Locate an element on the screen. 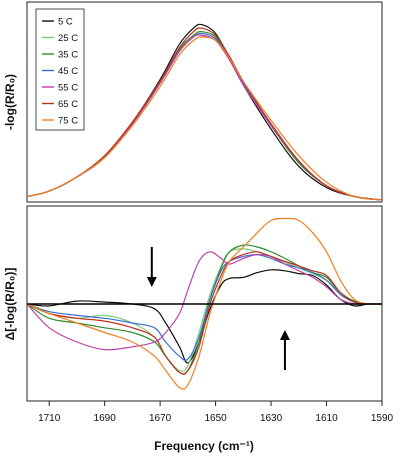 The image size is (400, 458). x-tick-label-1590: 1590 is located at coordinates (382, 418).